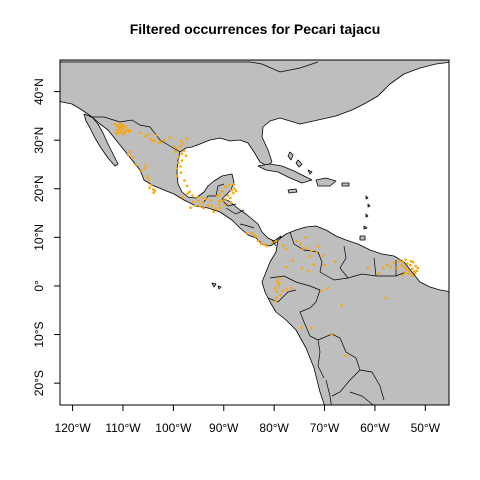 This screenshot has width=480, height=480. Describe the element at coordinates (224, 428) in the screenshot. I see `x-tick-label: 90°W` at that location.